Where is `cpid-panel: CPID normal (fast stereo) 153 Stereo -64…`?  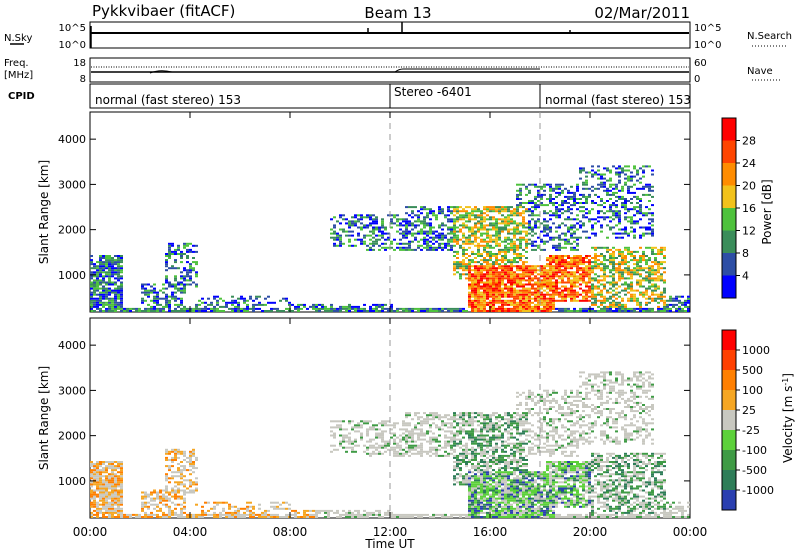 cpid-panel: CPID normal (fast stereo) 153 Stereo -64… is located at coordinates (349, 96).